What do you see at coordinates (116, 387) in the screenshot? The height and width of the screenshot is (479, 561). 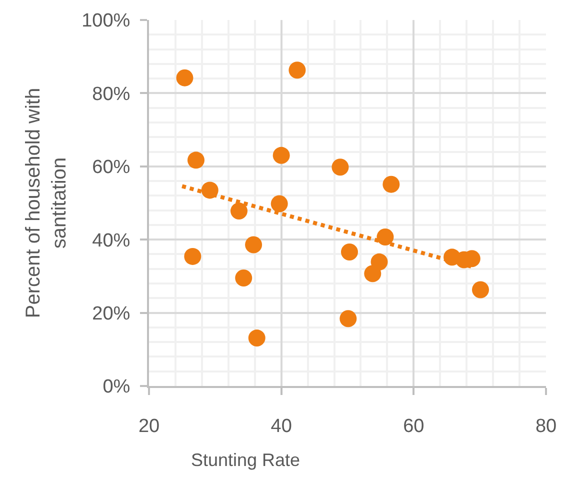 I see `y-tick-label: 0%` at bounding box center [116, 387].